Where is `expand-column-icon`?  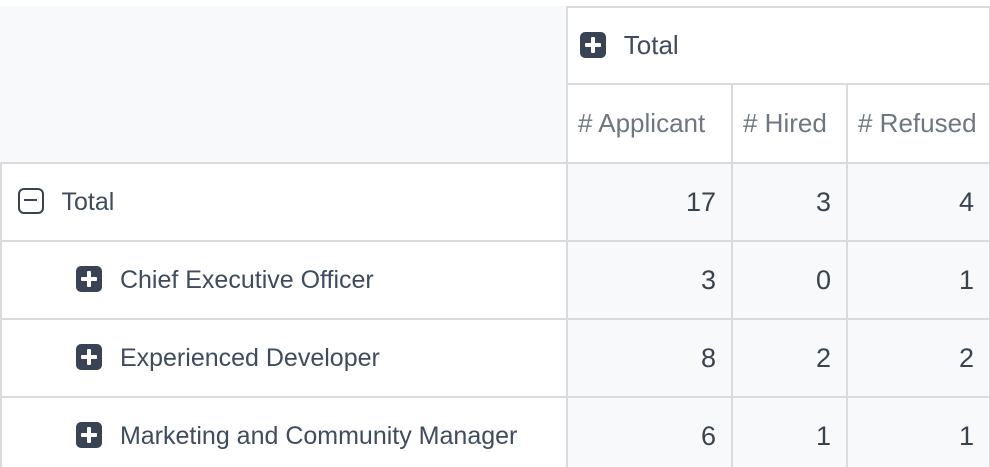 expand-column-icon is located at coordinates (593, 45).